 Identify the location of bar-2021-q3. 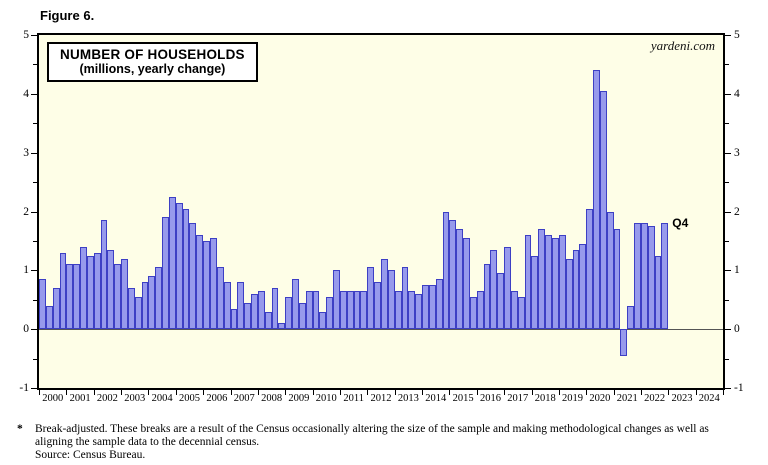
(631, 317).